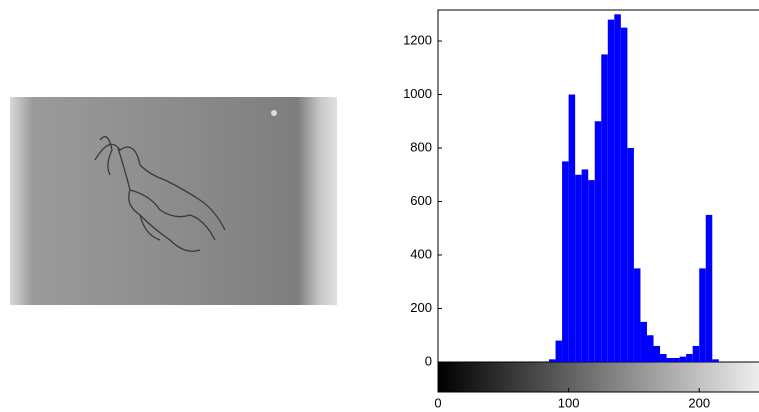 Image resolution: width=759 pixels, height=412 pixels. Describe the element at coordinates (569, 402) in the screenshot. I see `x-tick-label: 100` at that location.